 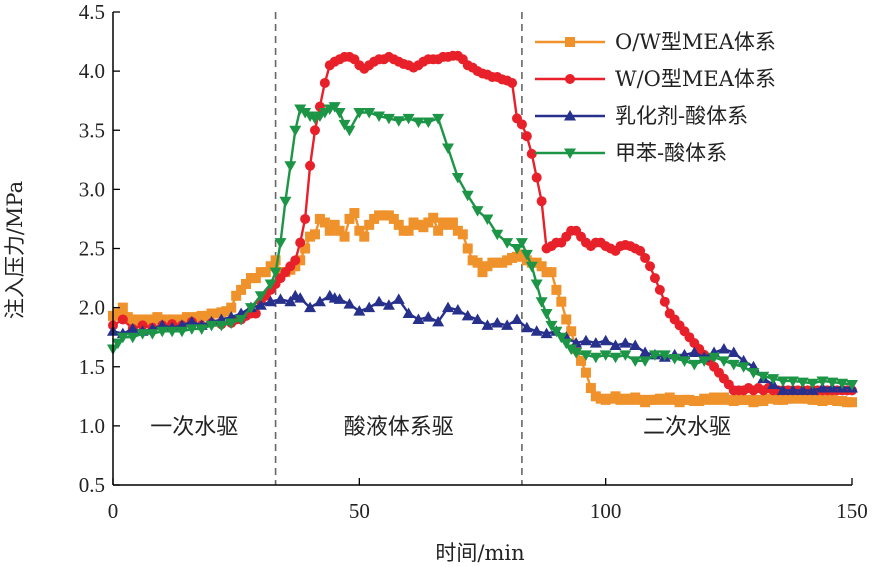 I want to click on legend-entry: 乳化剂-酸体系, so click(x=641, y=116).